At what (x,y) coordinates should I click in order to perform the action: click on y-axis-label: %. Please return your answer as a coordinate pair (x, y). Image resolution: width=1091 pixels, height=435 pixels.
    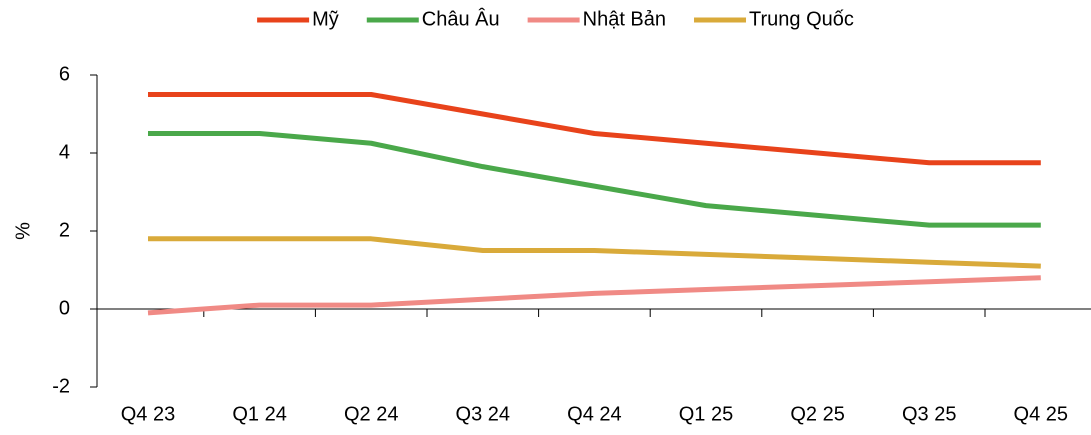
    Looking at the image, I should click on (23, 231).